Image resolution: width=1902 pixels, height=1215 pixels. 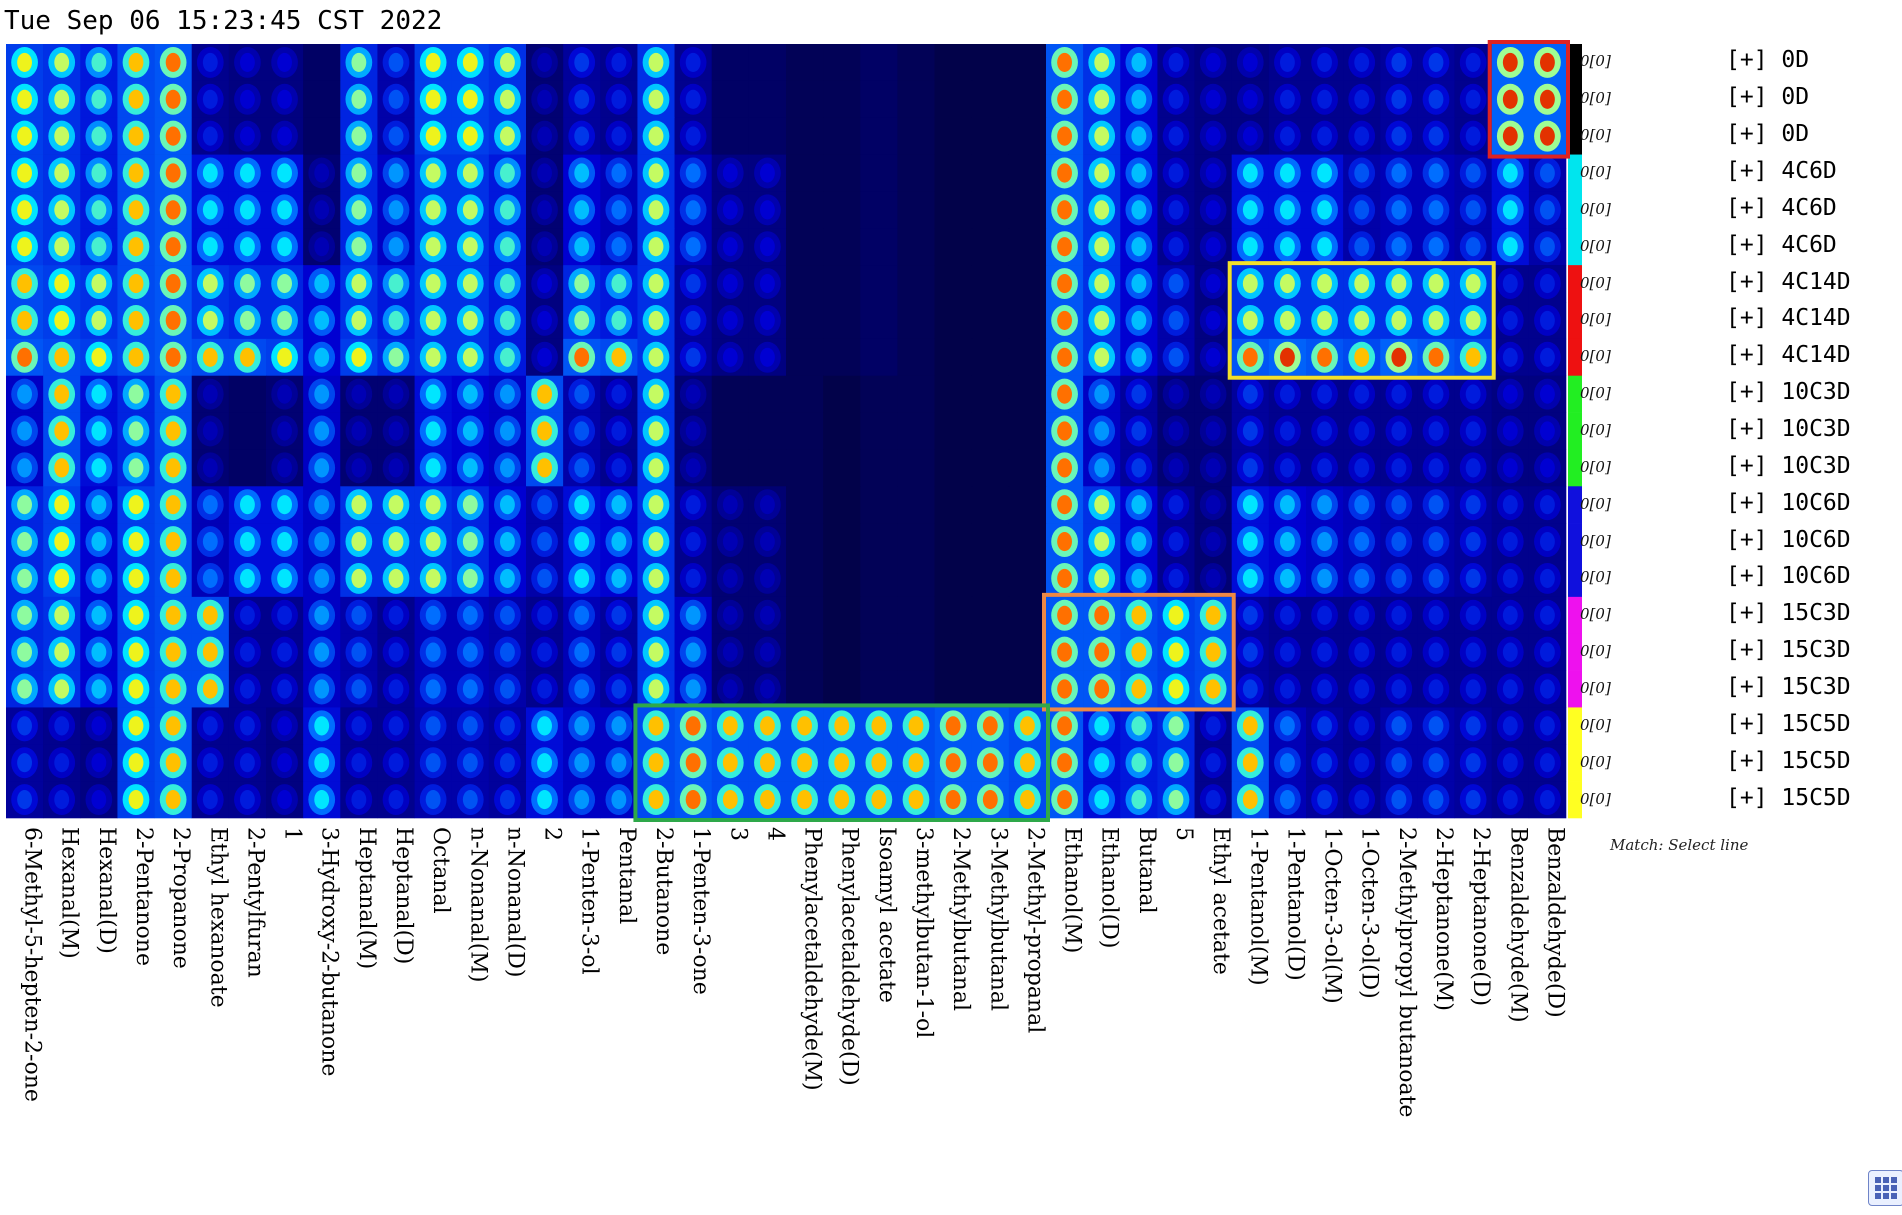 I want to click on compound-column-label: 1-Penten-3-one, so click(x=701, y=911).